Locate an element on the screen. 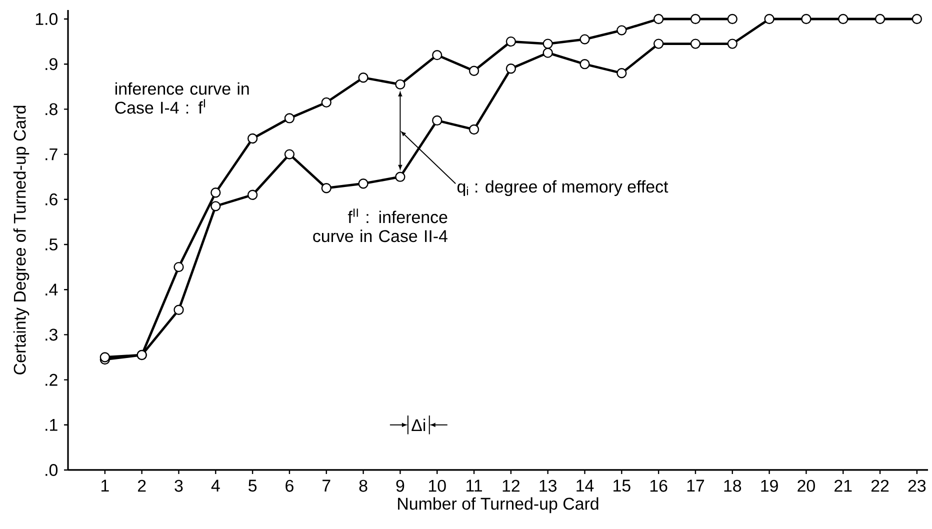 This screenshot has height=529, width=932. x-tick-label: 8 is located at coordinates (363, 486).